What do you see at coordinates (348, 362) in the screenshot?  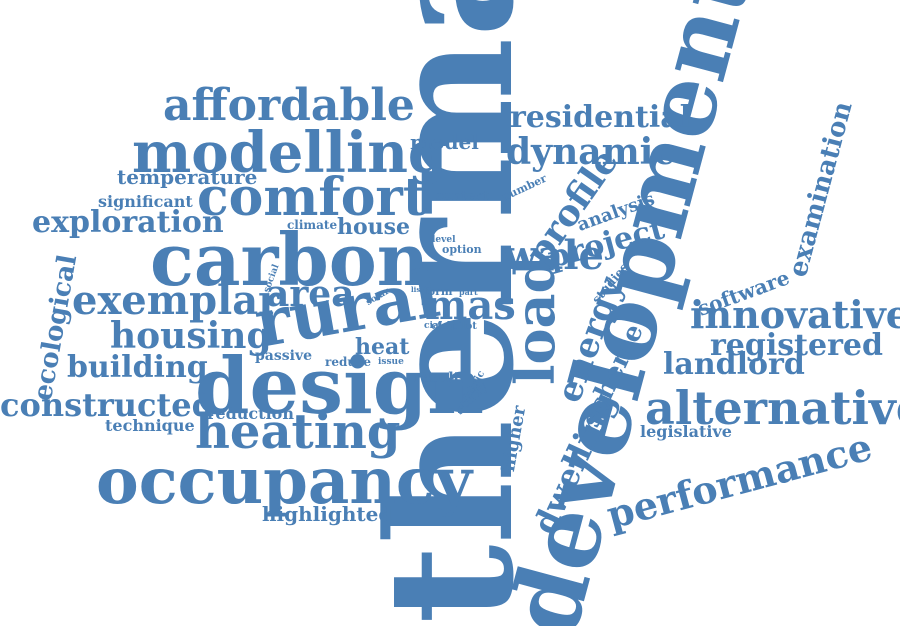 I see `word-reduce: reduce` at bounding box center [348, 362].